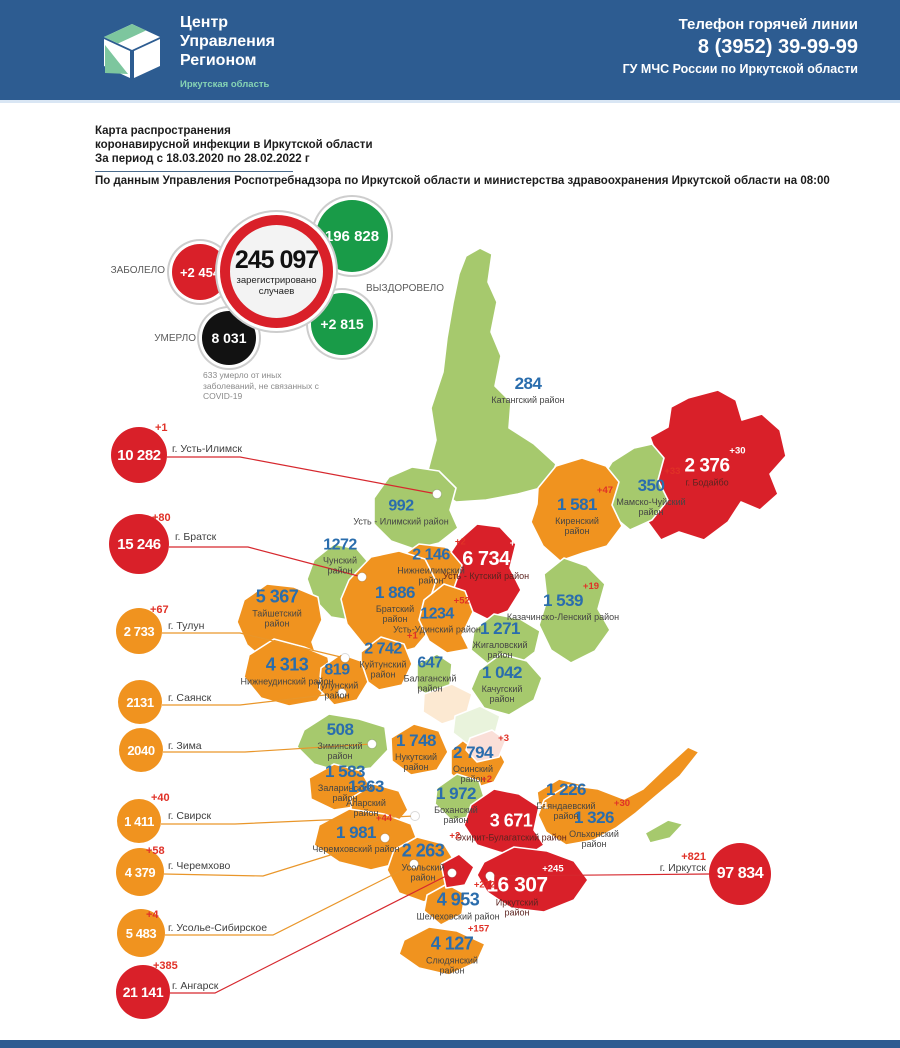 This screenshot has height=1048, width=900. I want to click on city-callout-ust_ilimsk: 10 282, so click(139, 455).